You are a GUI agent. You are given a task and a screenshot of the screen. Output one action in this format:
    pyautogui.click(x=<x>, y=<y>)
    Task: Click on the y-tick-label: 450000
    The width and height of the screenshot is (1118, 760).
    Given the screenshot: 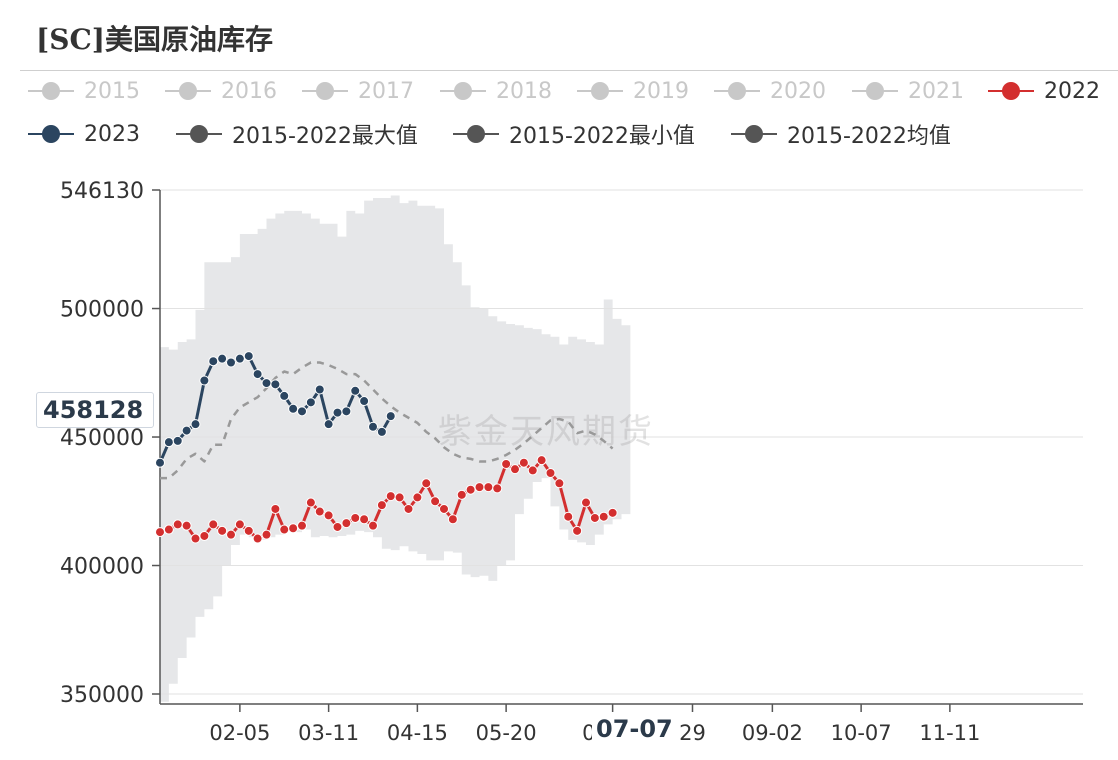 What is the action you would take?
    pyautogui.click(x=102, y=438)
    